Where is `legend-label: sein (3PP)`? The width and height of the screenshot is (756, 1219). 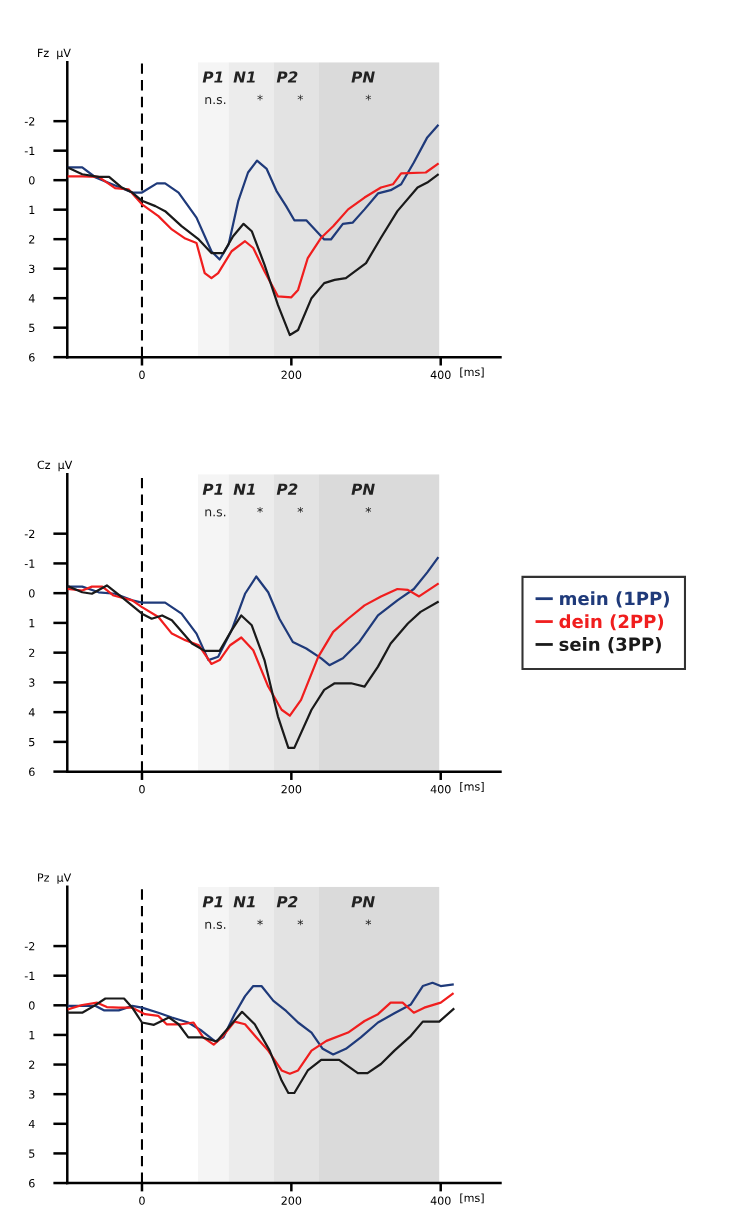 legend-label: sein (3PP) is located at coordinates (610, 645).